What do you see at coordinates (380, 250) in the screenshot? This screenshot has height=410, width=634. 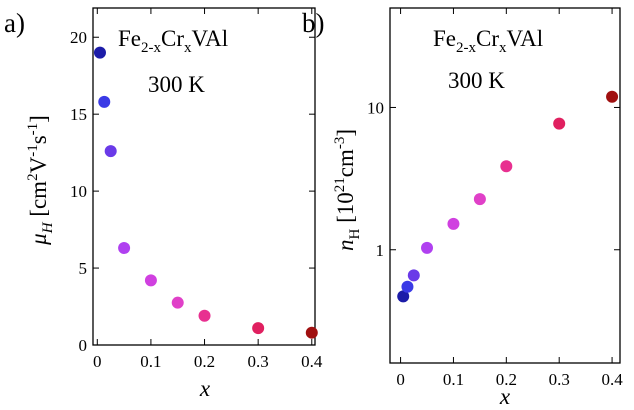 I see `y-tick-label: 1` at bounding box center [380, 250].